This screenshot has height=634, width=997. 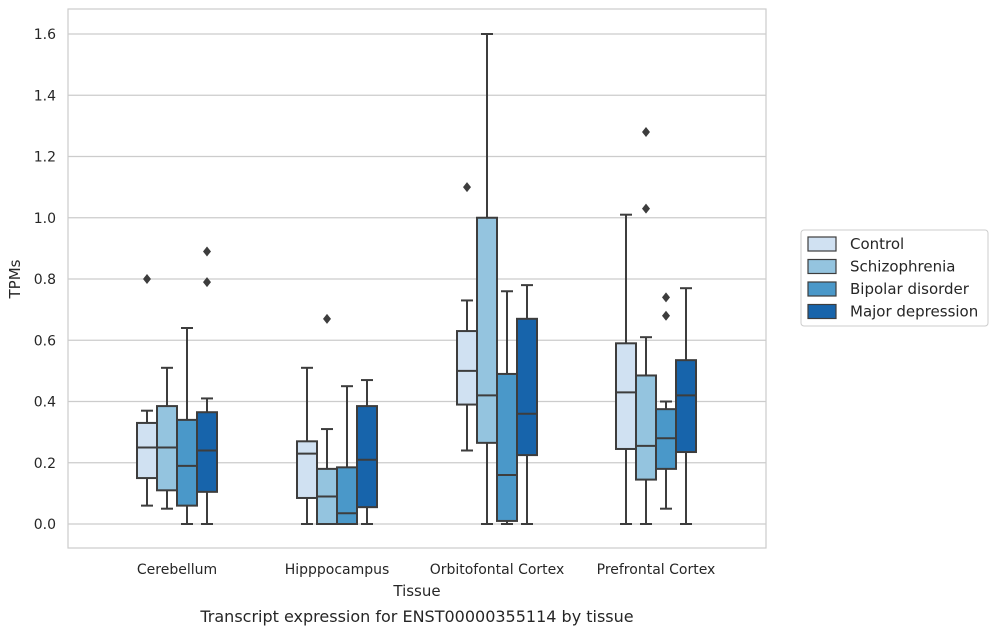 I want to click on y-tick-label: 0.8, so click(x=45, y=280).